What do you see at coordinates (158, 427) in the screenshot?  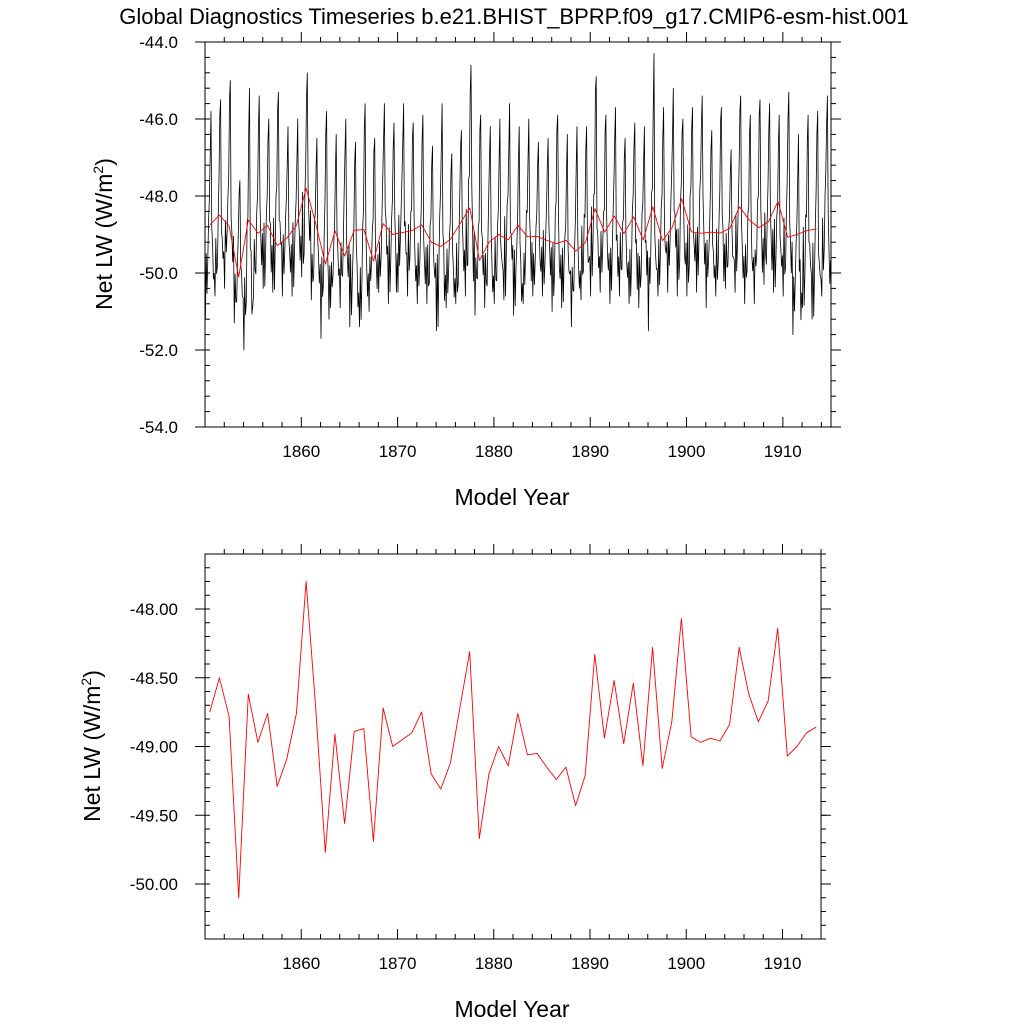 I see `top-y-tick-label: -54.0` at bounding box center [158, 427].